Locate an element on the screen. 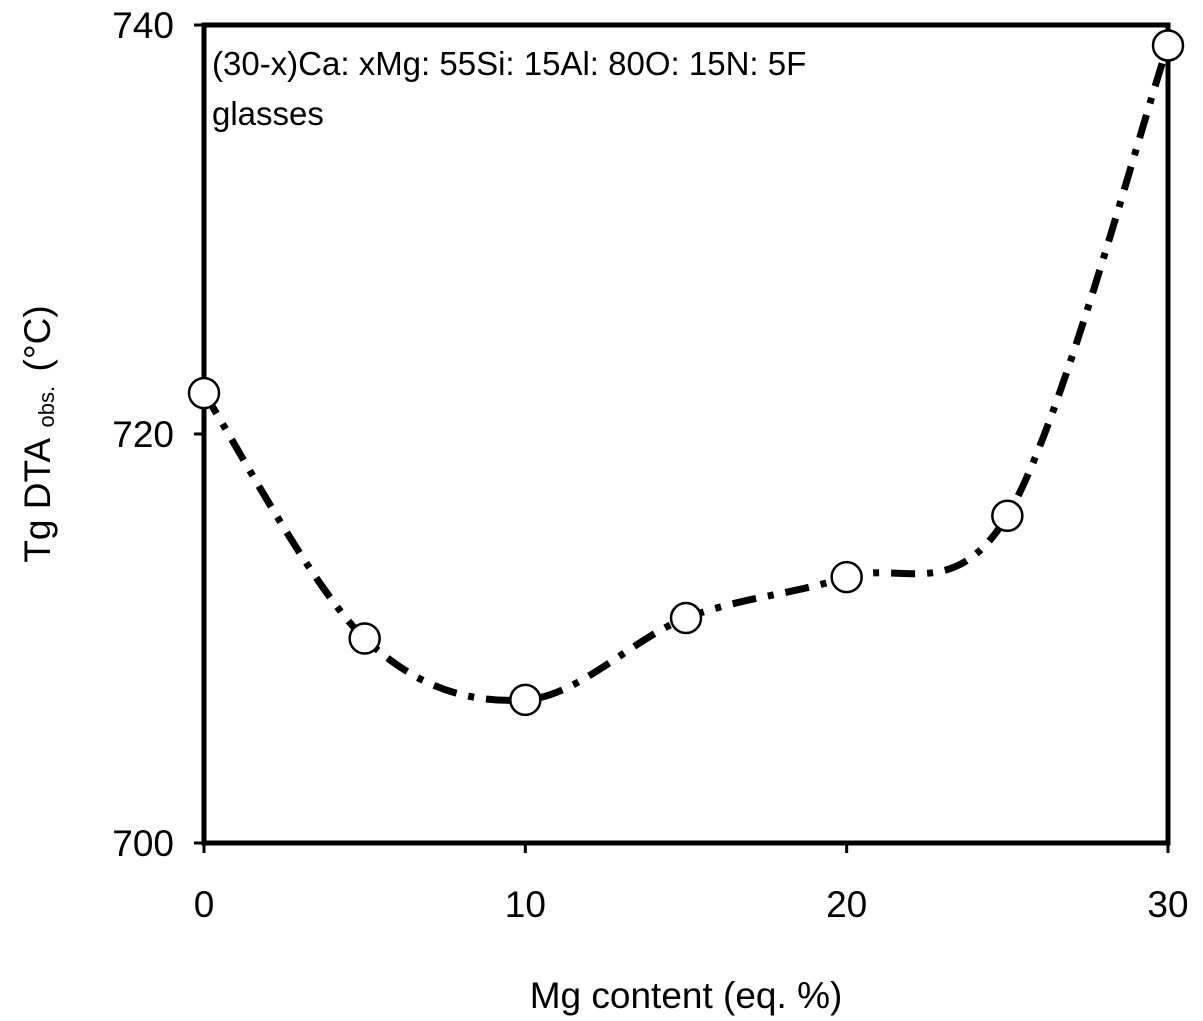 Image resolution: width=1203 pixels, height=1021 pixels. y-tick-label: 740 is located at coordinates (143, 25).